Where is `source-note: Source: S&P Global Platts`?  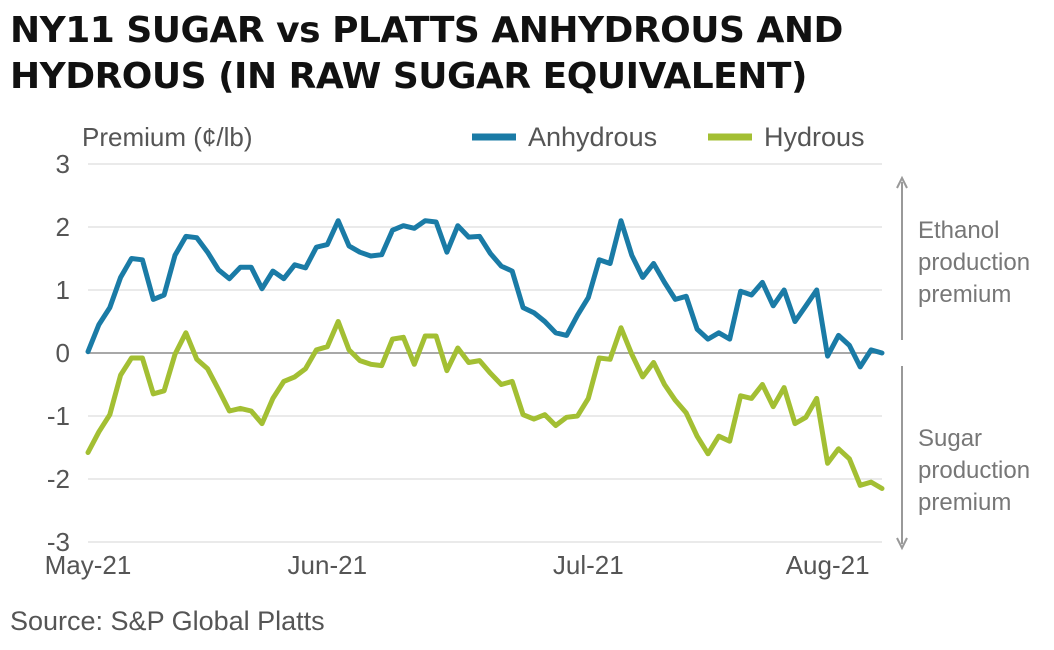
source-note: Source: S&P Global Platts is located at coordinates (167, 621).